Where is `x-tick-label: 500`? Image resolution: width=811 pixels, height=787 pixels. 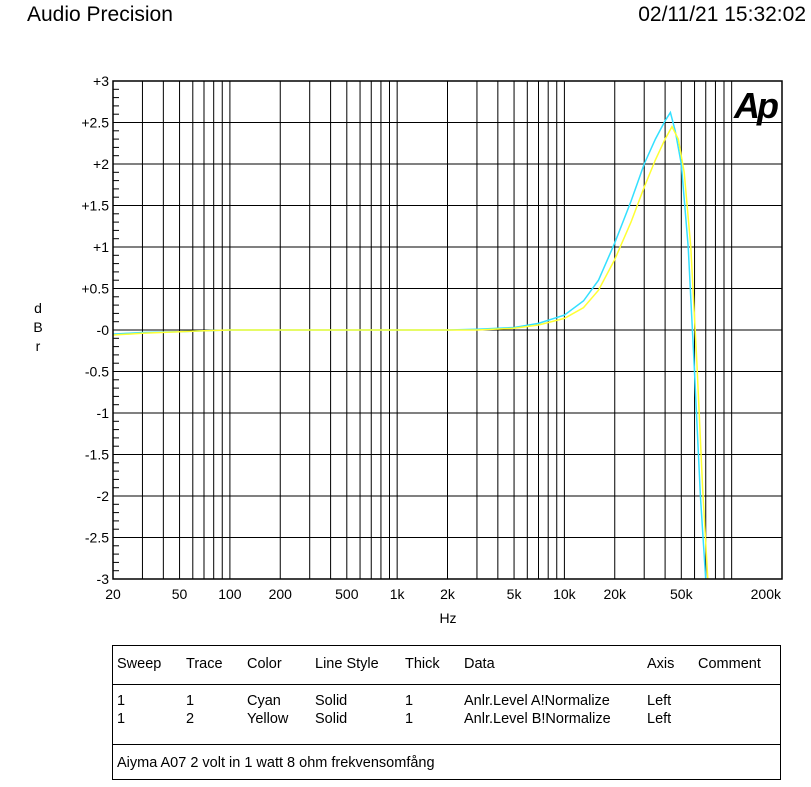 x-tick-label: 500 is located at coordinates (347, 594).